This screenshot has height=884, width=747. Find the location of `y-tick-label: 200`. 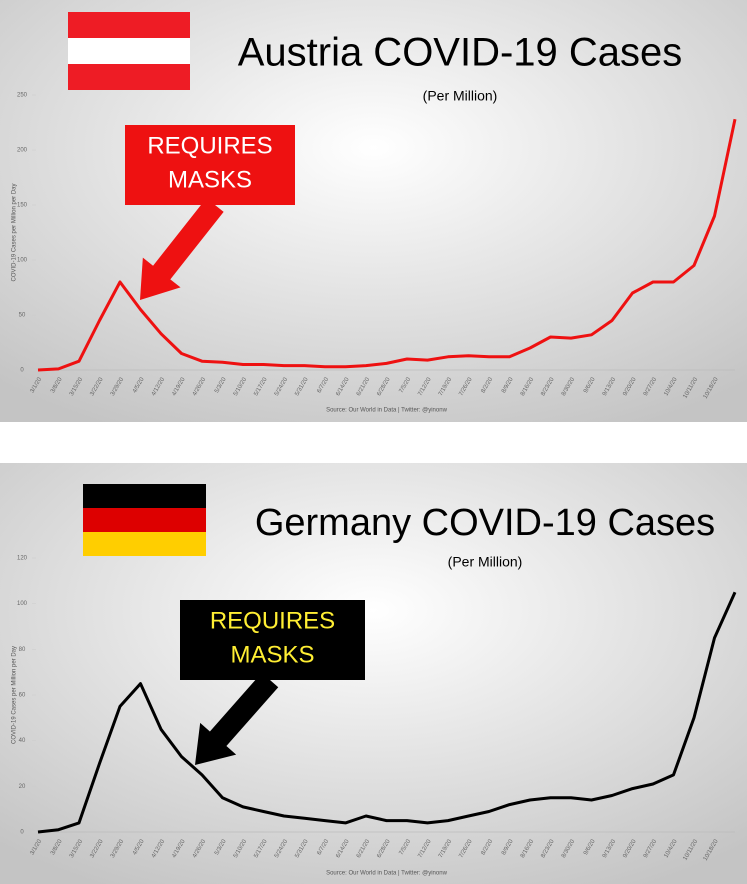

y-tick-label: 200 is located at coordinates (22, 151).